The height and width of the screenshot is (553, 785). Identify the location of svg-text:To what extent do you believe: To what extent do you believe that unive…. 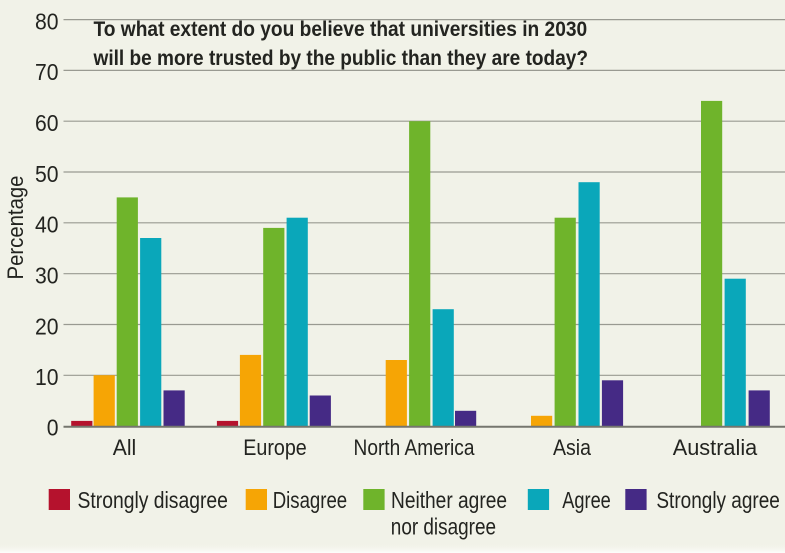
(341, 29).